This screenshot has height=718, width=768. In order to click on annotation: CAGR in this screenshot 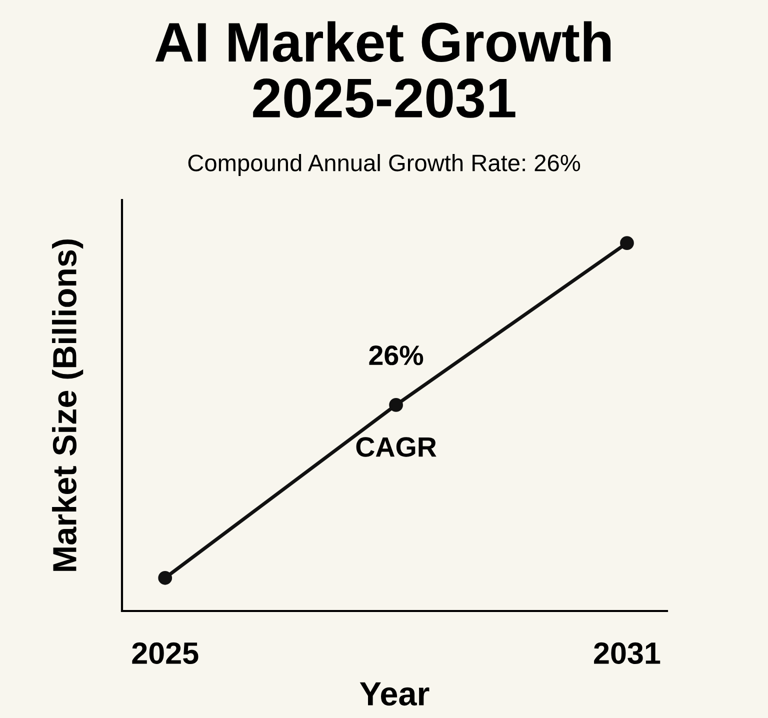, I will do `click(396, 447)`.